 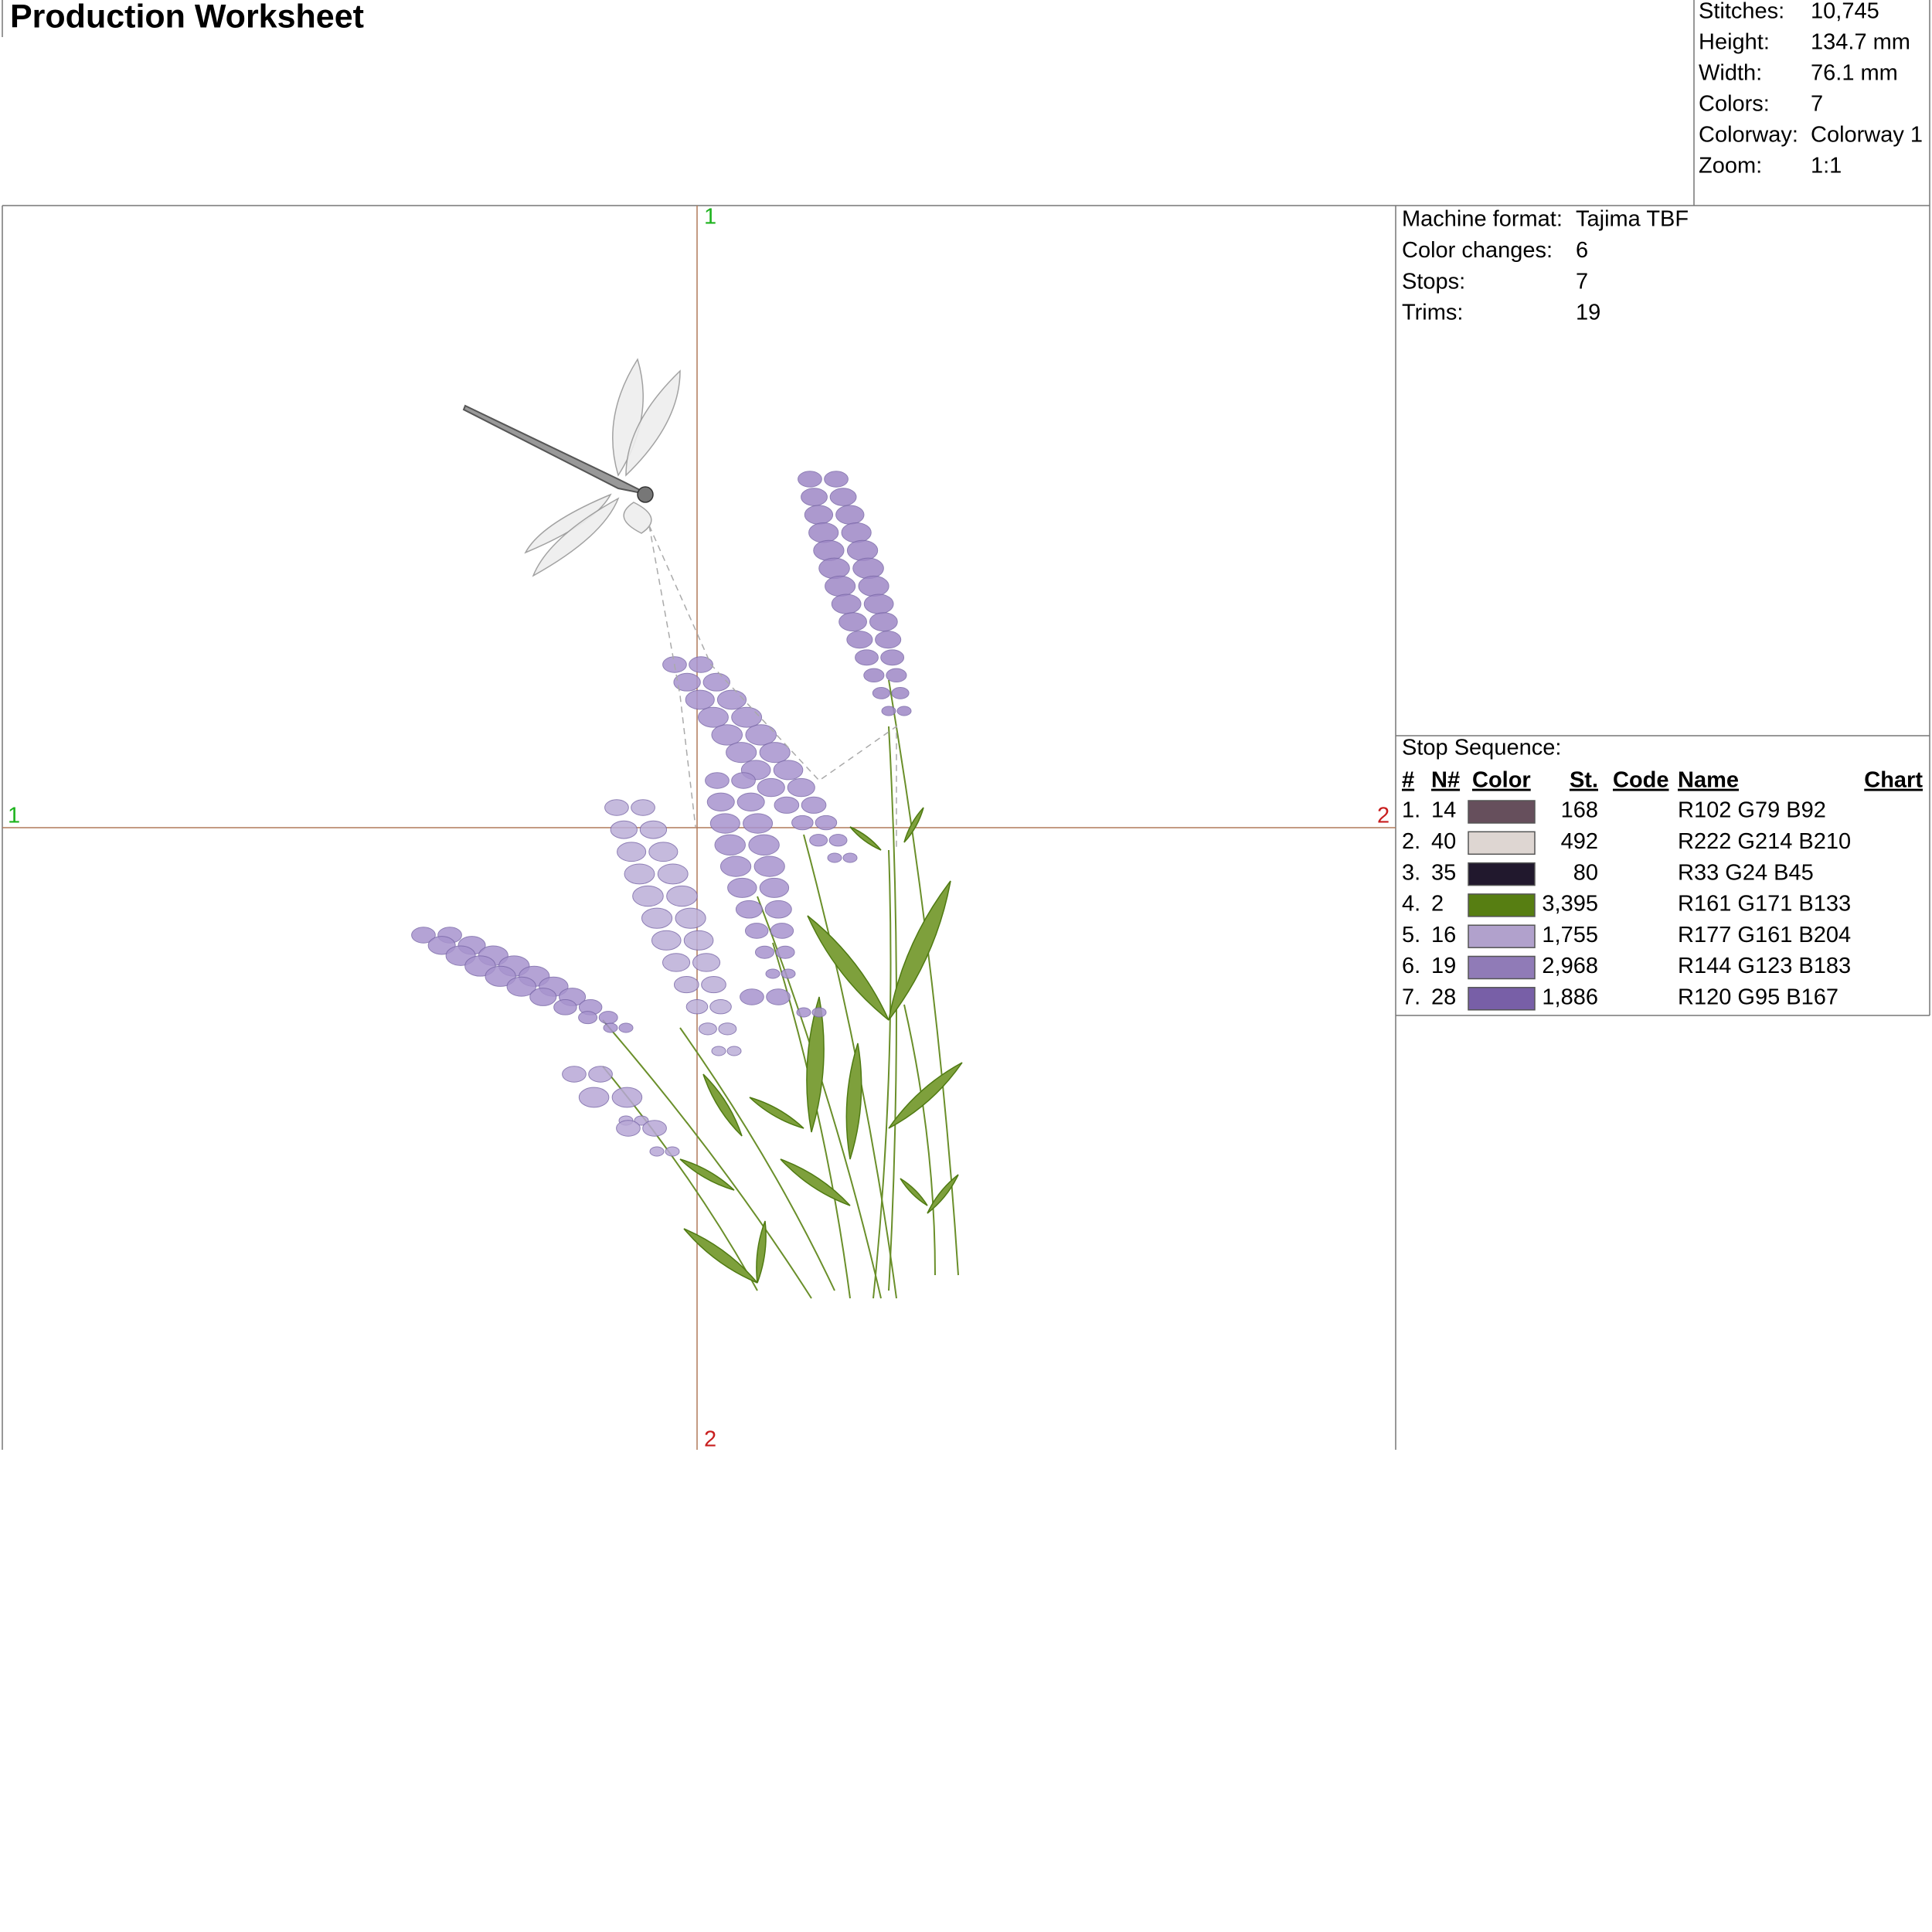 I want to click on needle: 2, so click(x=1438, y=905).